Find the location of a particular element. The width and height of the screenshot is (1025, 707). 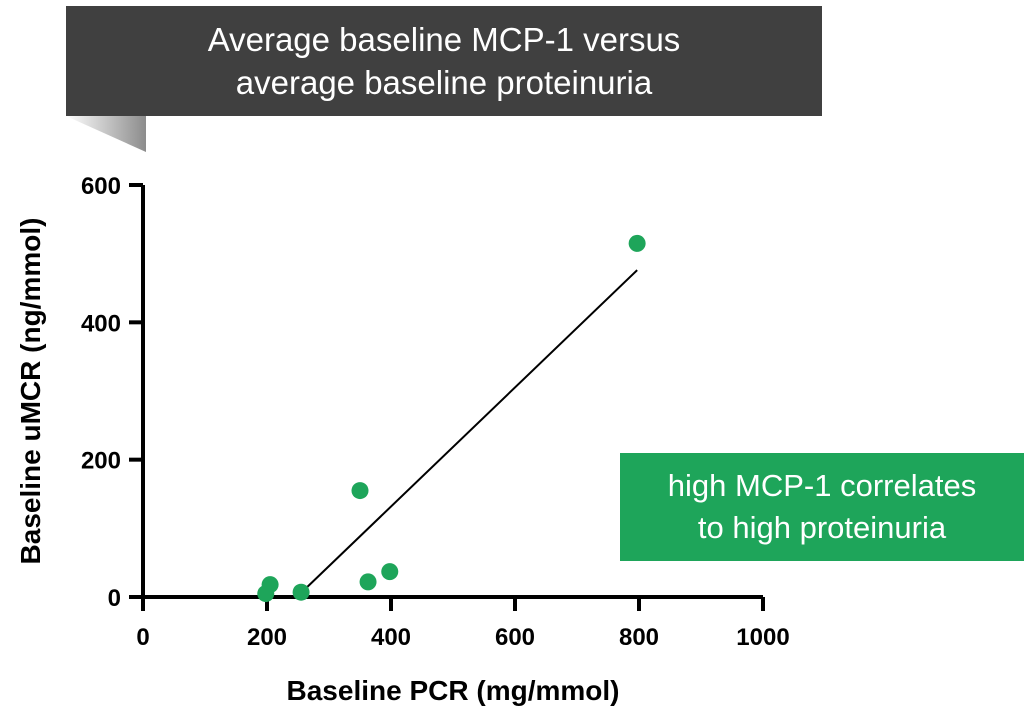

callout-tail is located at coordinates (106, 134).